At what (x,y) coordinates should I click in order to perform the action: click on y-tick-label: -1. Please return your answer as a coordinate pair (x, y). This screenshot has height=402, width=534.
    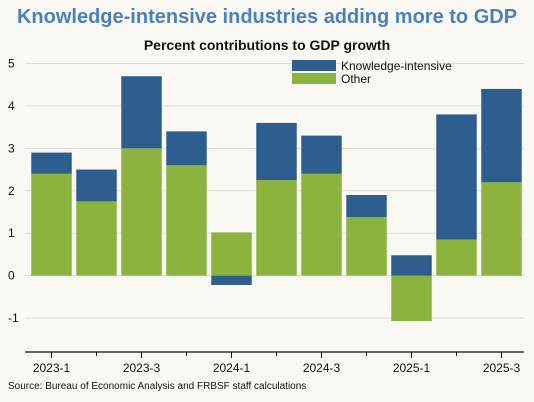
    Looking at the image, I should click on (13, 318).